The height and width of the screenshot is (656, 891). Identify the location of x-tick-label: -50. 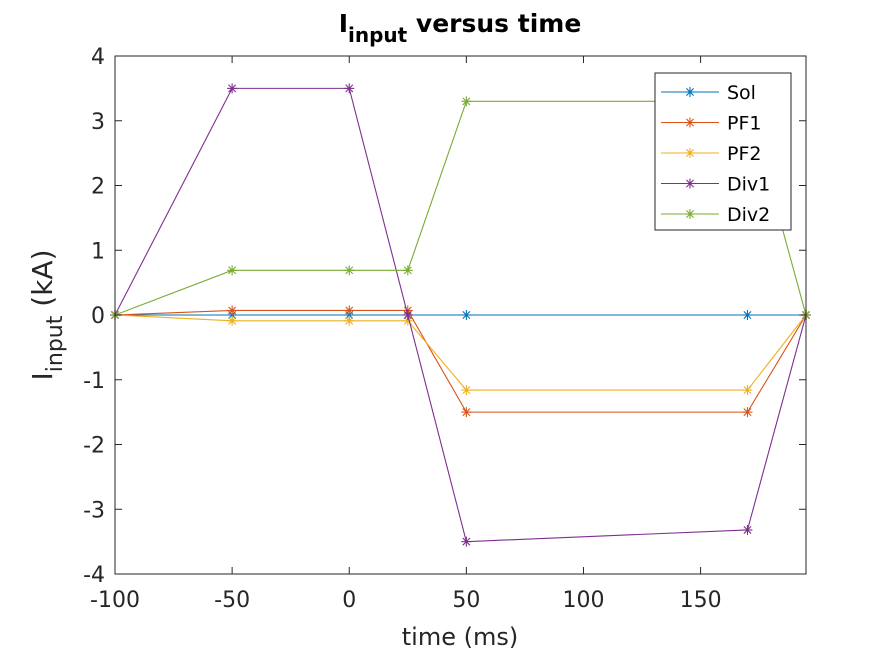
(232, 600).